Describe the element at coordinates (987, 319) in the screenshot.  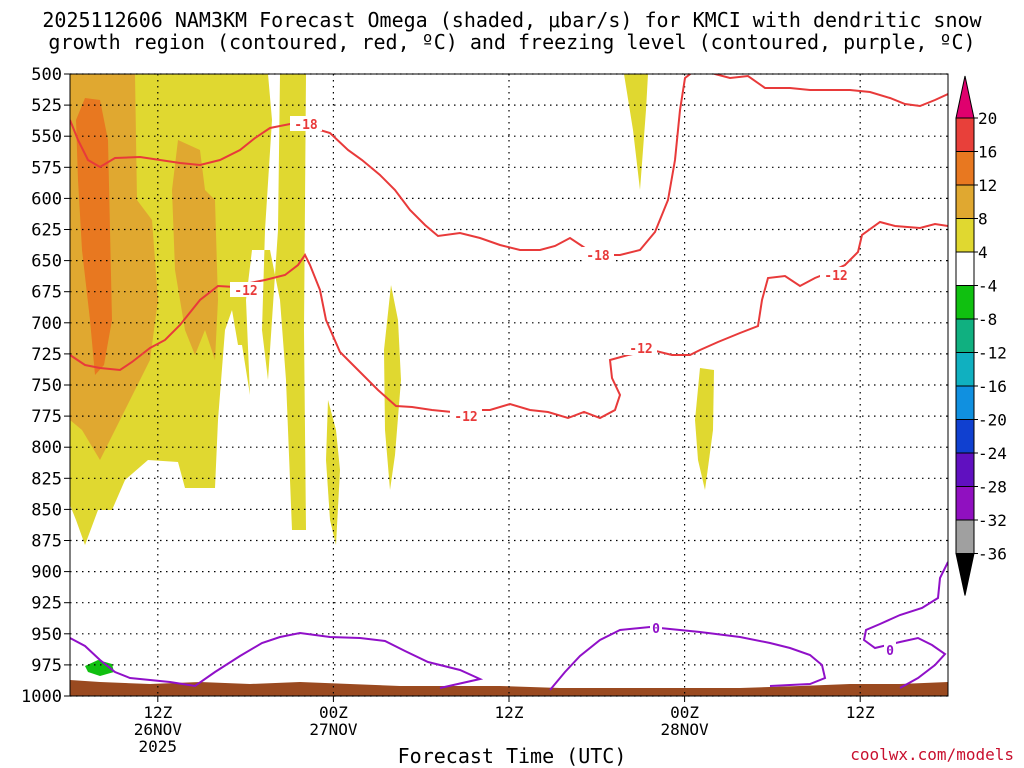
I see `colorbar-label: -8` at that location.